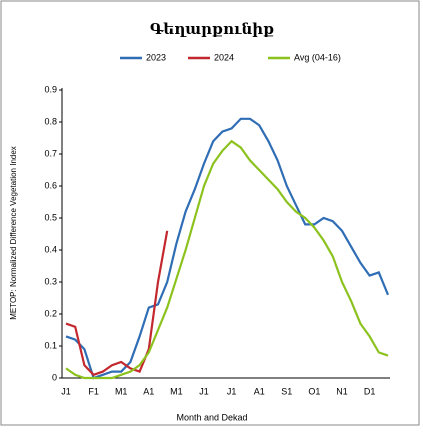 The height and width of the screenshot is (433, 423). I want to click on y-tick-label: 0.8, so click(50, 121).